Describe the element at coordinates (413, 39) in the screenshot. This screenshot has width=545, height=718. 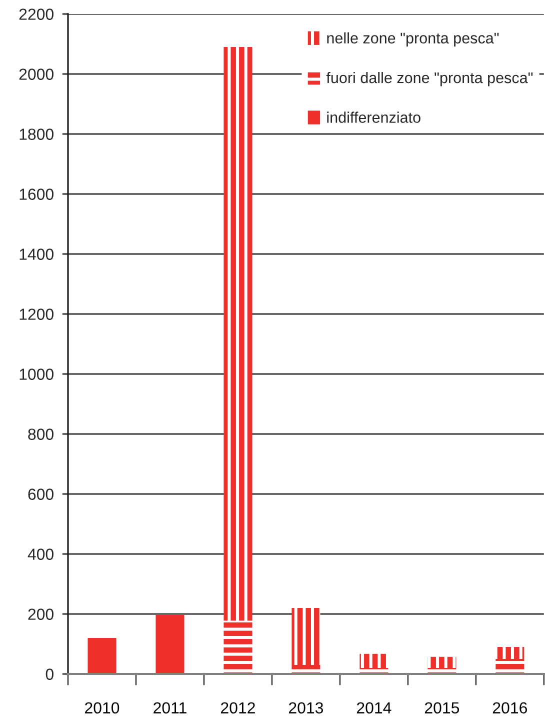
I see `legend-label: nelle zone "pronta pesca"` at that location.